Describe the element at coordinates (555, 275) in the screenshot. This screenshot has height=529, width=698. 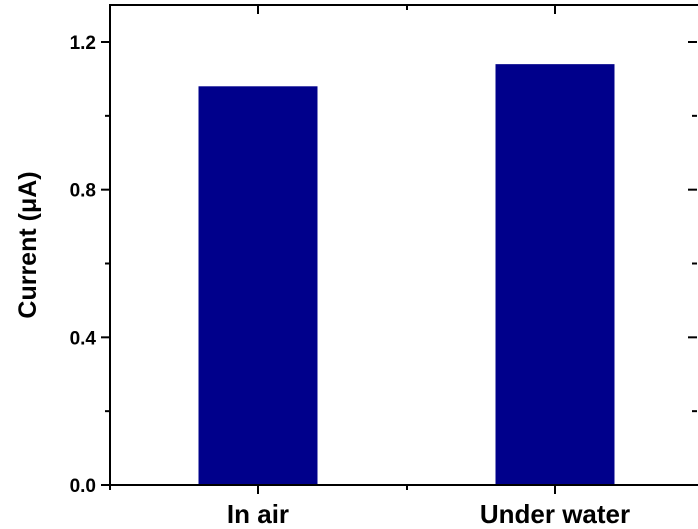
I see `bar-under-water` at that location.